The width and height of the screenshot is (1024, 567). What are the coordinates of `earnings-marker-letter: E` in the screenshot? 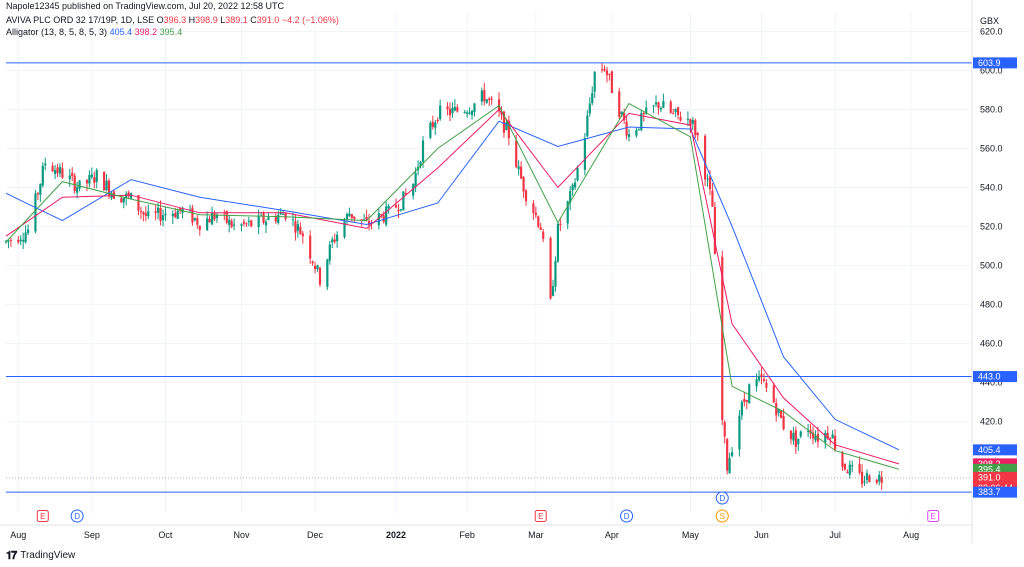 It's located at (540, 516).